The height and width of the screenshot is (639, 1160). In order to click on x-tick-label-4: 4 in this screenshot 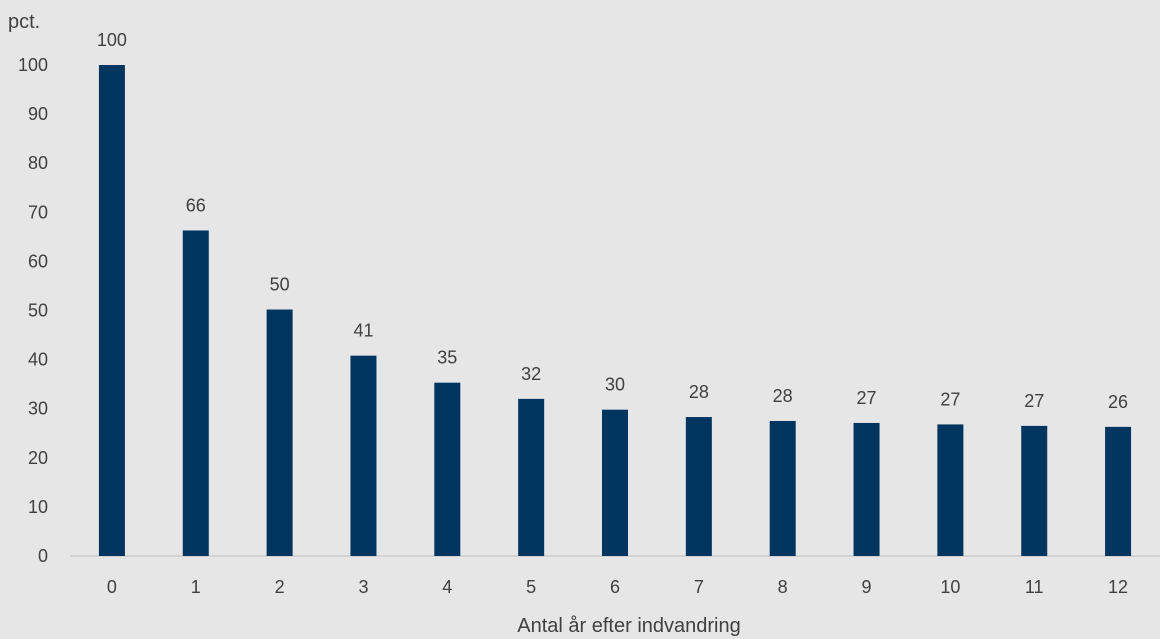, I will do `click(447, 587)`.